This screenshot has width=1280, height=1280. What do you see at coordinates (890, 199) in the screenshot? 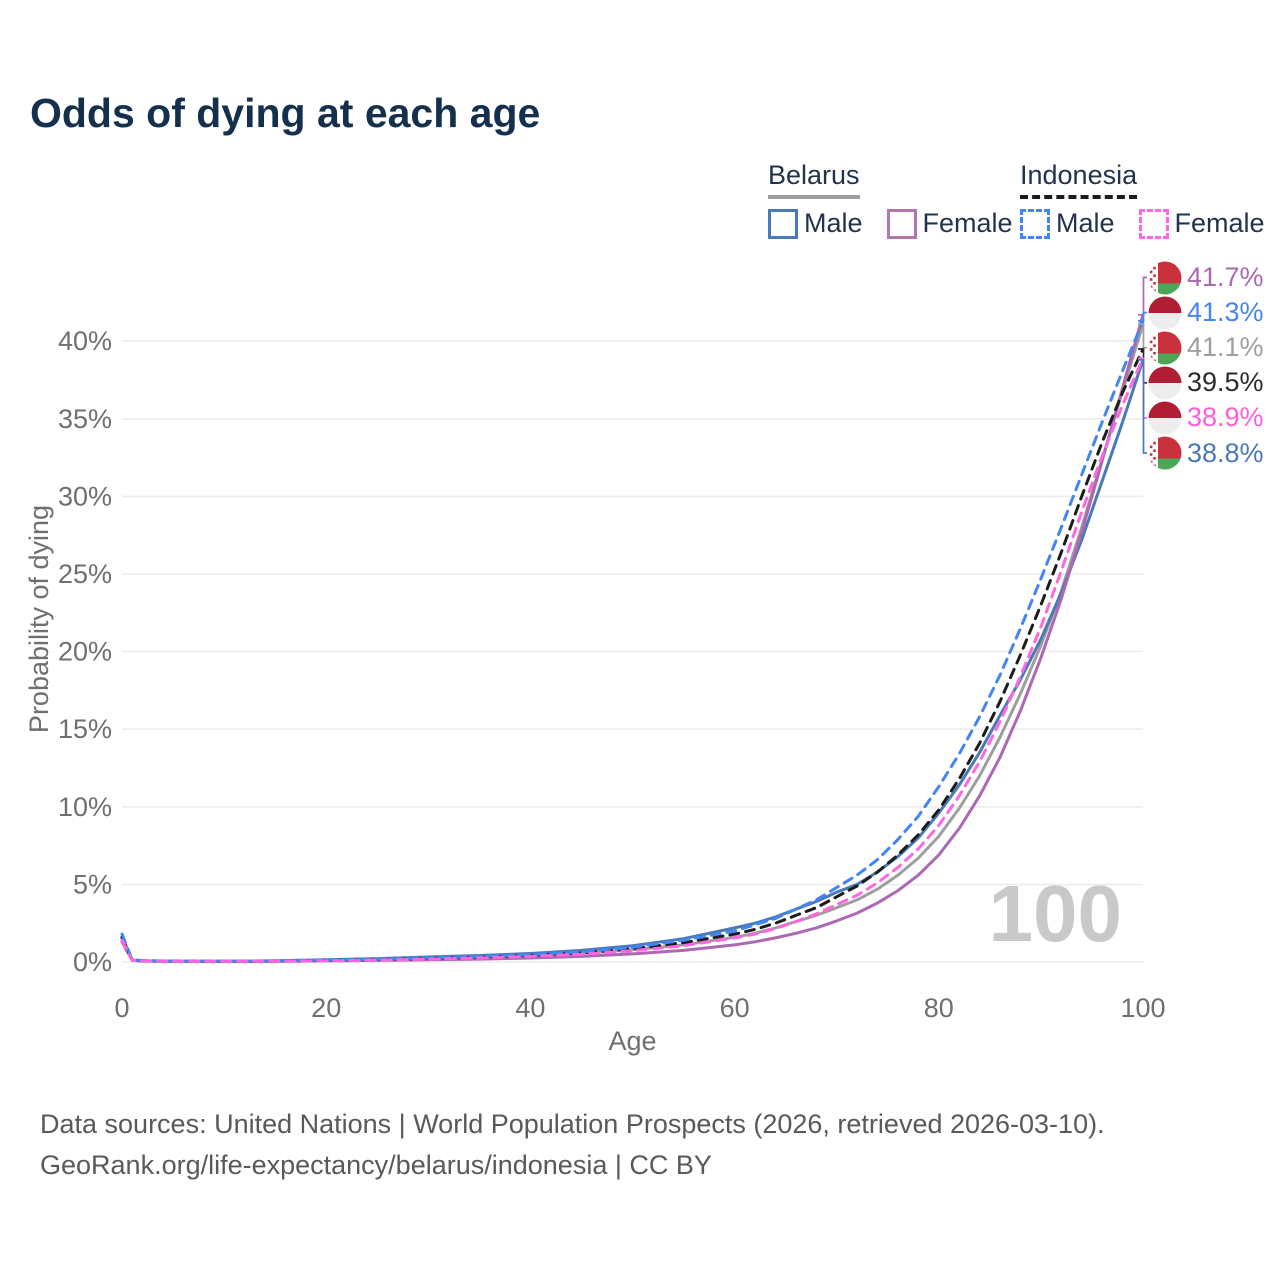
I see `legend-group-belarus: Belarus Male Female` at bounding box center [890, 199].